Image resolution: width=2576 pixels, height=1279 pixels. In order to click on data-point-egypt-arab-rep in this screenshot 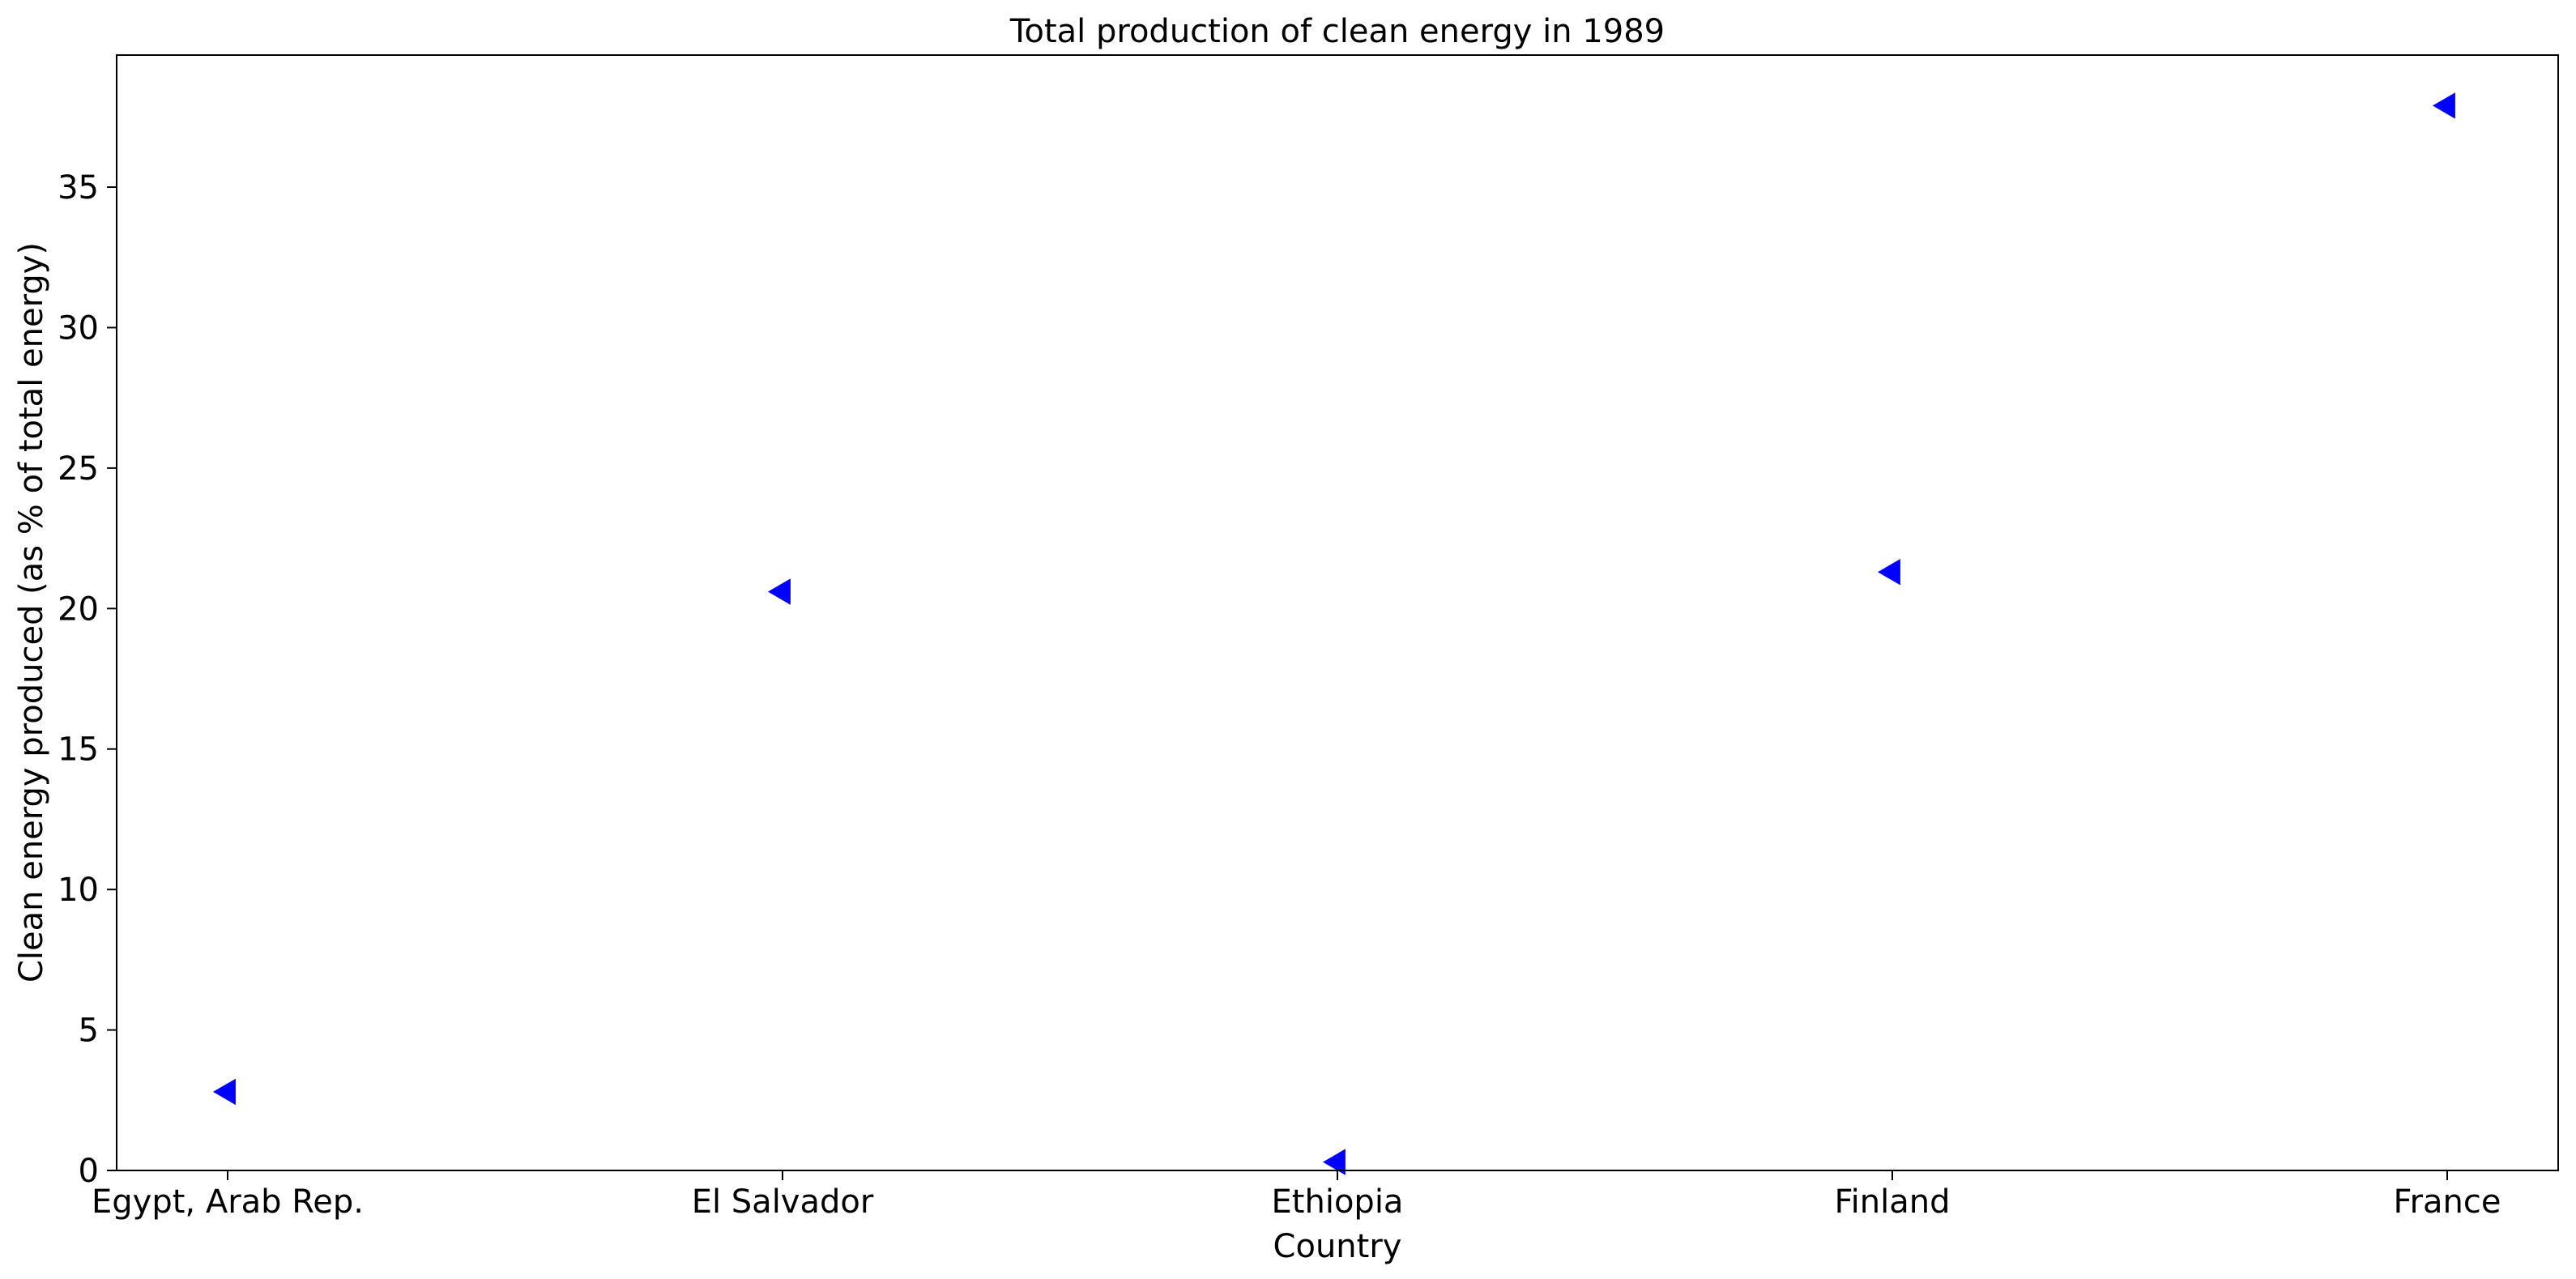, I will do `click(225, 1092)`.